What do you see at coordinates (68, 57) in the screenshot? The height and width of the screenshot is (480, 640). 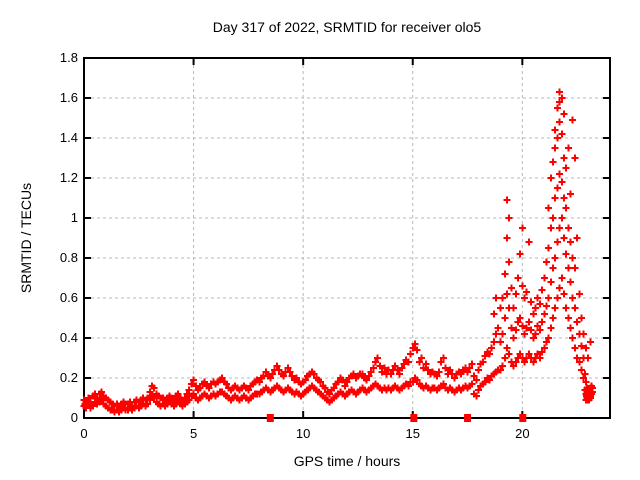 I see `y-tick-label: 1.8` at bounding box center [68, 57].